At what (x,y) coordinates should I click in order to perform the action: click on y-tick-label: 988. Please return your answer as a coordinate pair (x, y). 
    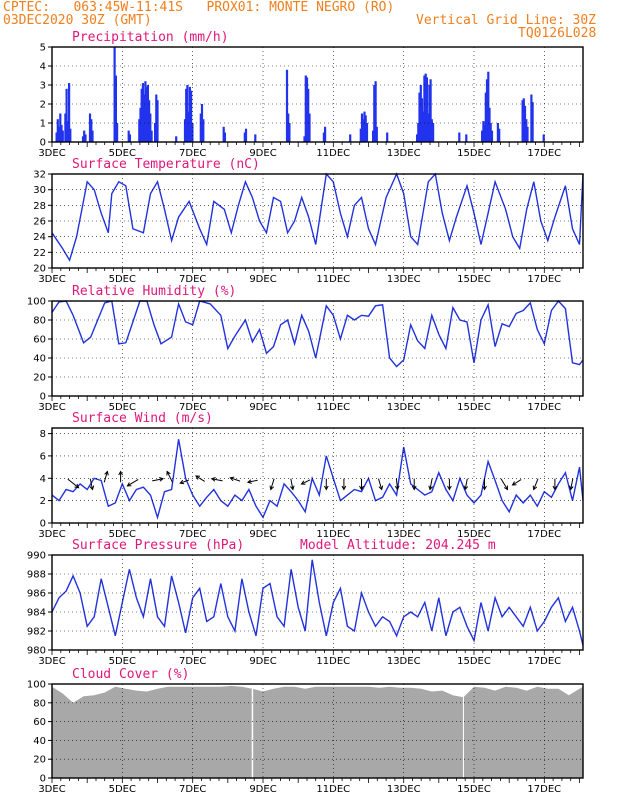
    Looking at the image, I should click on (36, 575).